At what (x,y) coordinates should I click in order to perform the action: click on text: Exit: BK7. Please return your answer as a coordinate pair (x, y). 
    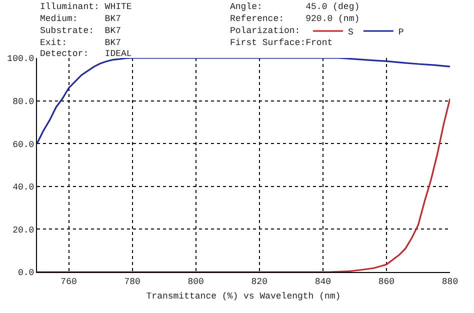
    Looking at the image, I should click on (81, 43).